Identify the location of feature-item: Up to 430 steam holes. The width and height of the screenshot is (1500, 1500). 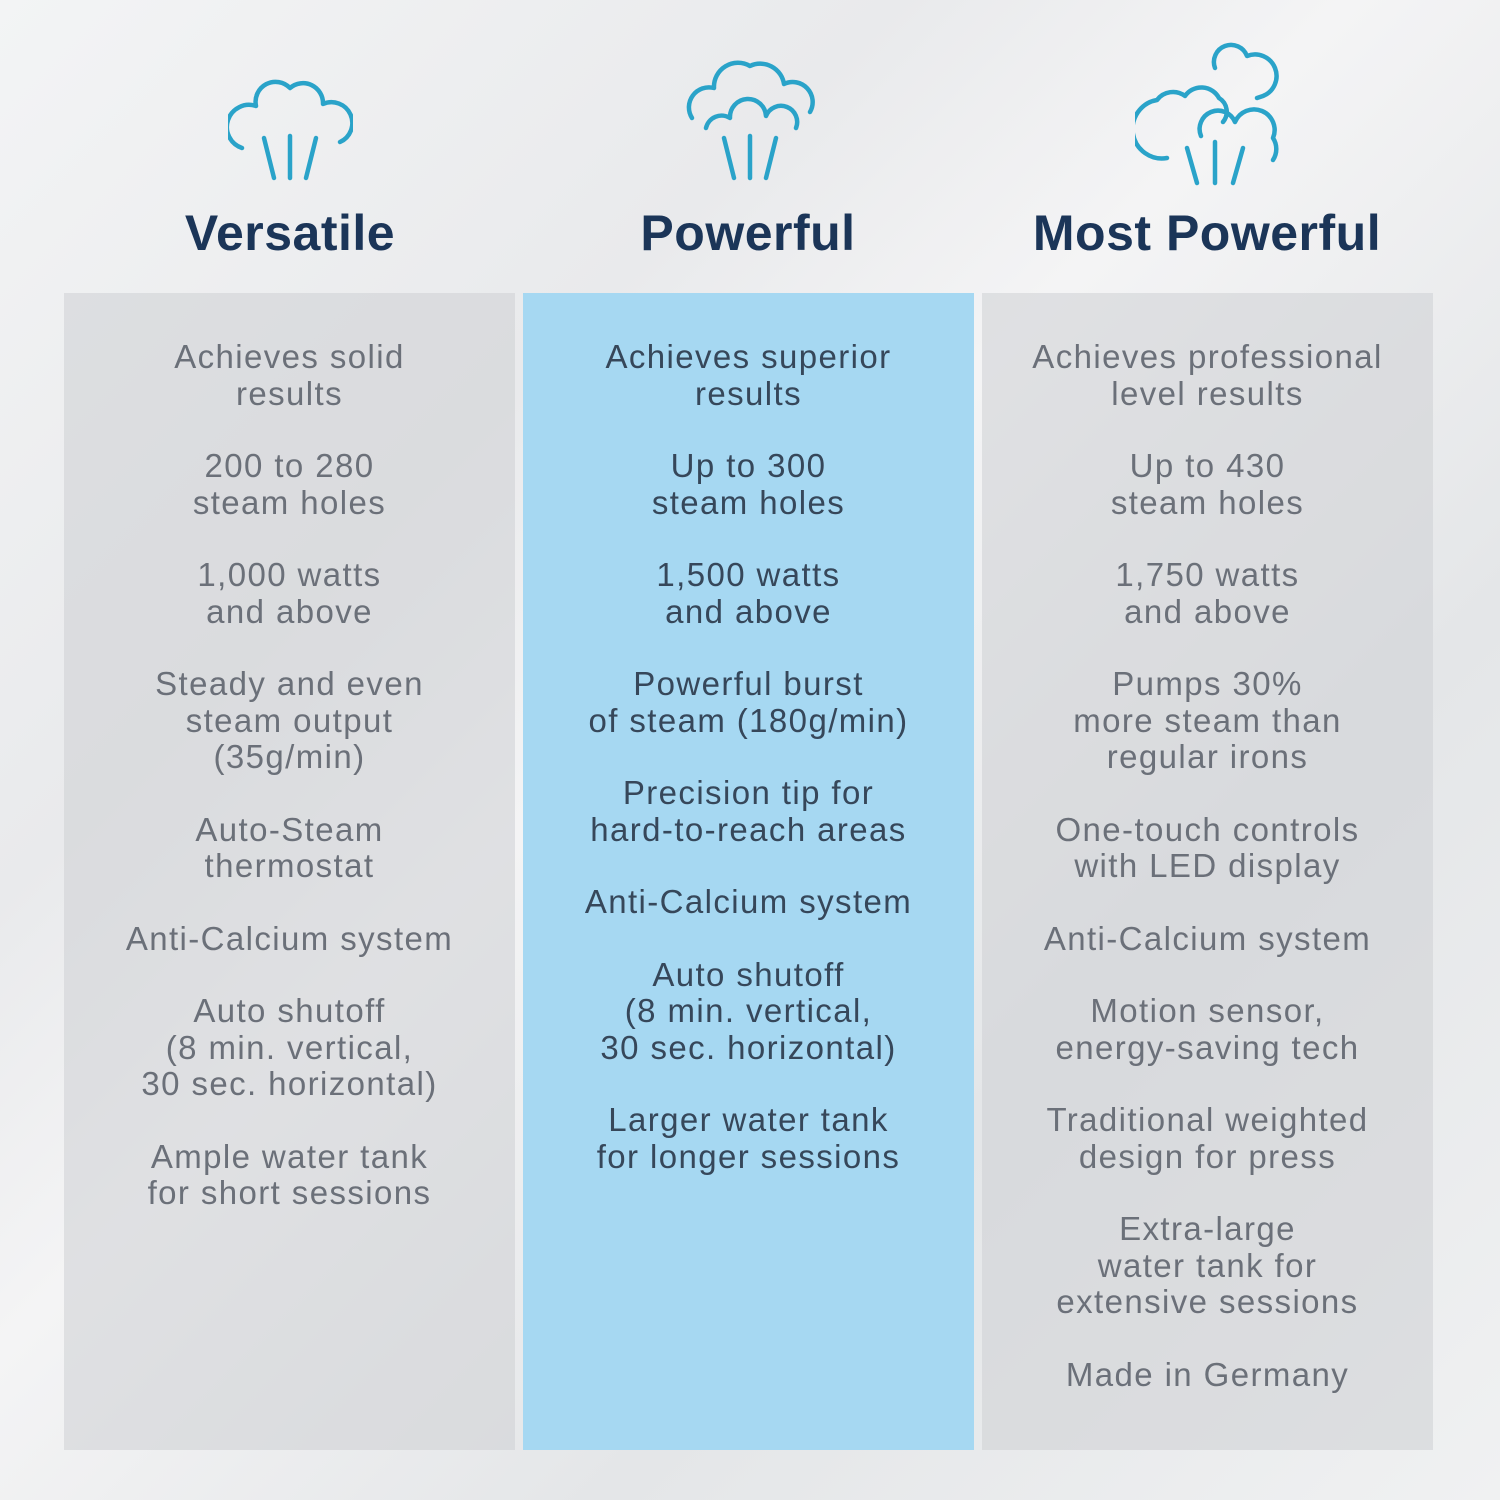
(1207, 484).